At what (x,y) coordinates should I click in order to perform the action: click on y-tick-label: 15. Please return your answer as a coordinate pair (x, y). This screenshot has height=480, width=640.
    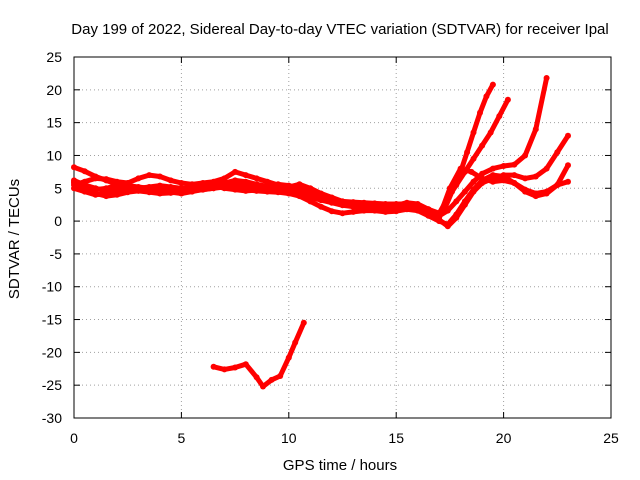
    Looking at the image, I should click on (54, 123).